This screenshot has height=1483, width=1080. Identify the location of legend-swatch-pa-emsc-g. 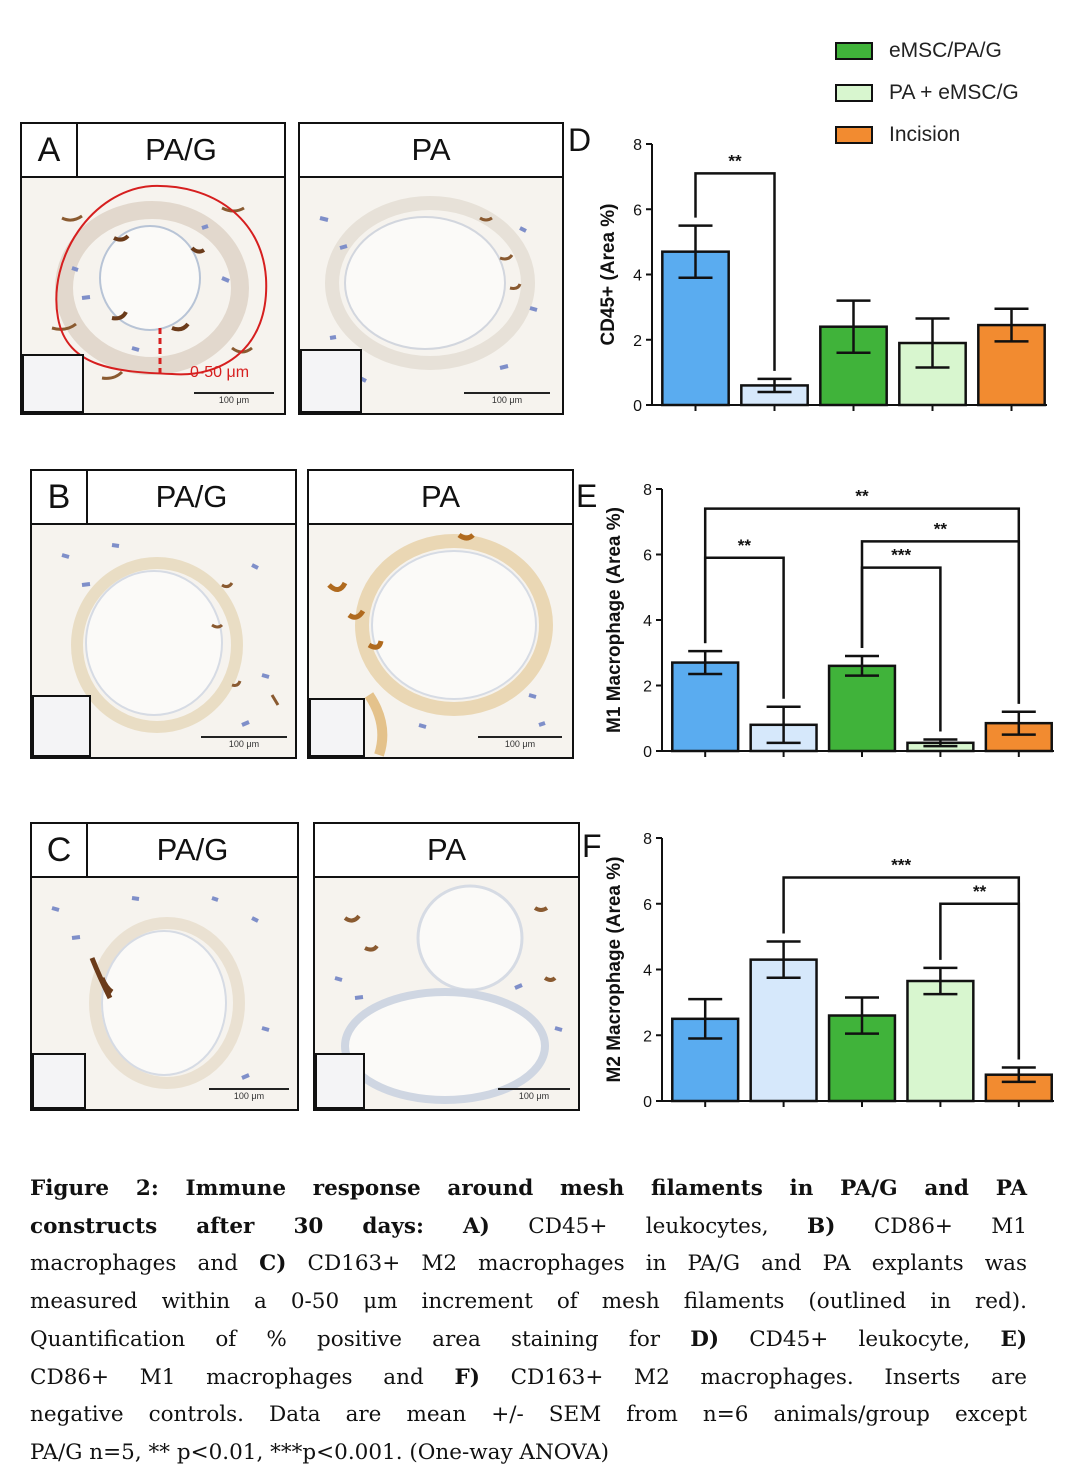
(854, 93).